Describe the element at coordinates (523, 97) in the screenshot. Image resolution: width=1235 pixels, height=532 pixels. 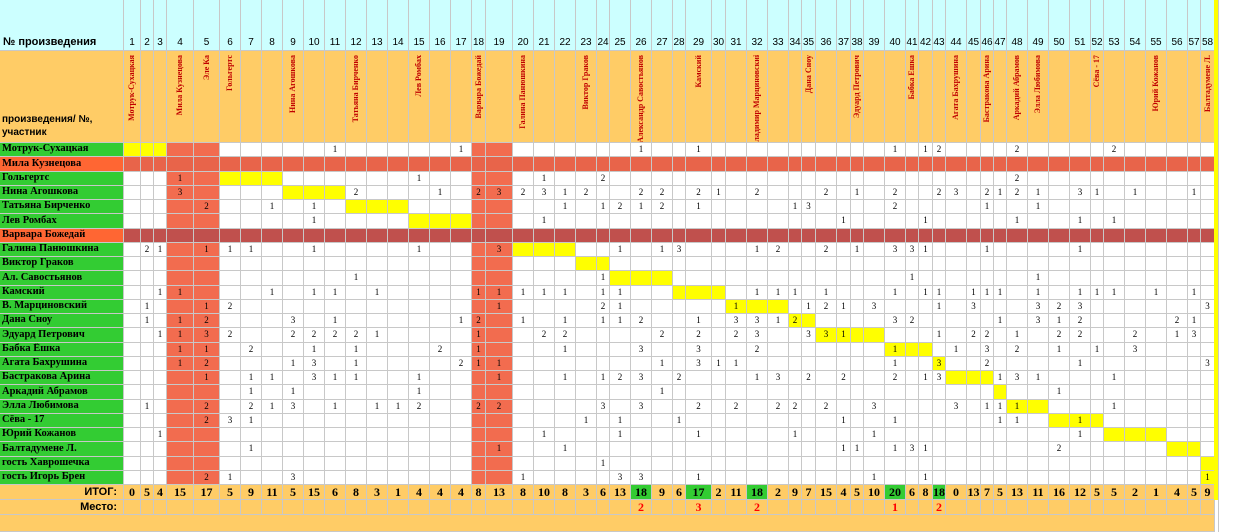
I see `author-header-20: Галина Панюшкина` at that location.